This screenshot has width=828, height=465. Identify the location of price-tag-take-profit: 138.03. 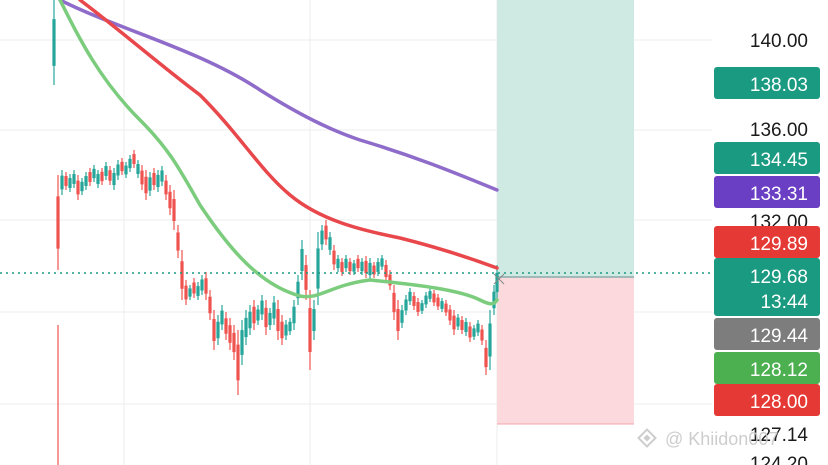
(767, 83).